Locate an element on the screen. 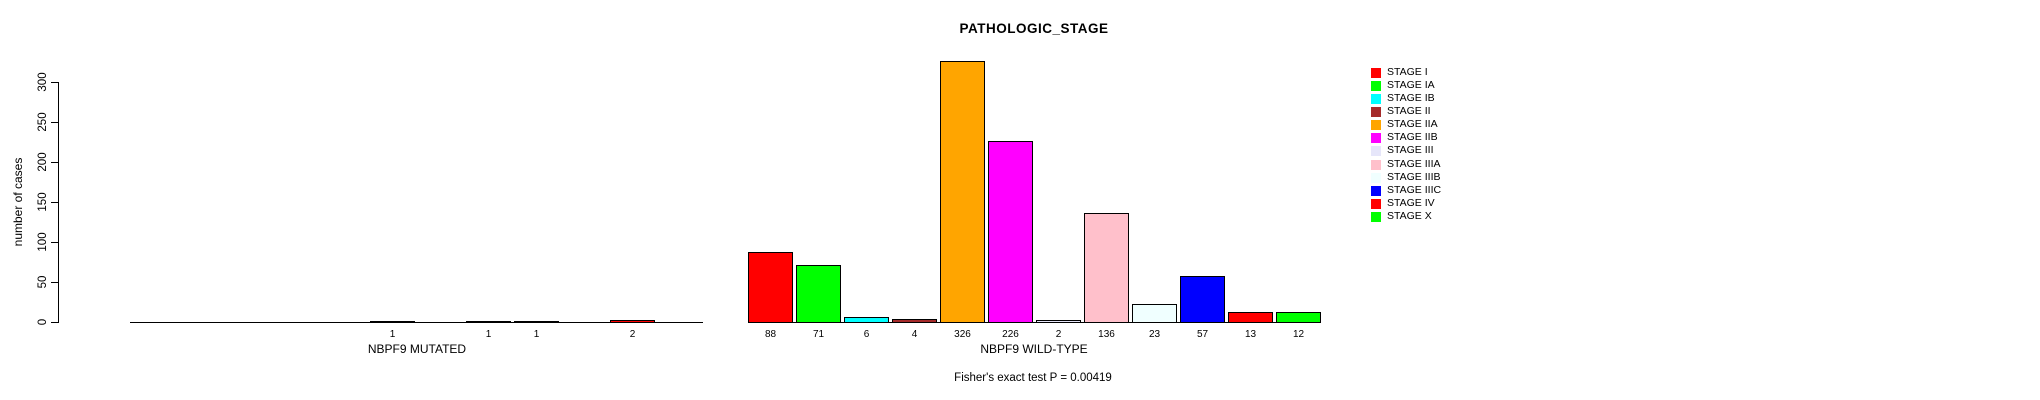 This screenshot has height=400, width=2040. legend-label: STAGE IIIA is located at coordinates (1414, 164).